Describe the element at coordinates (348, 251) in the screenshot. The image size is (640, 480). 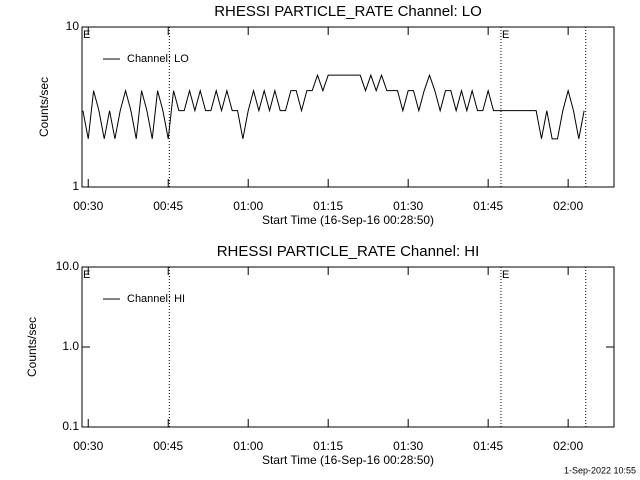
I see `chart-title: RHESSI PARTICLE_RATE Channel: HI` at that location.